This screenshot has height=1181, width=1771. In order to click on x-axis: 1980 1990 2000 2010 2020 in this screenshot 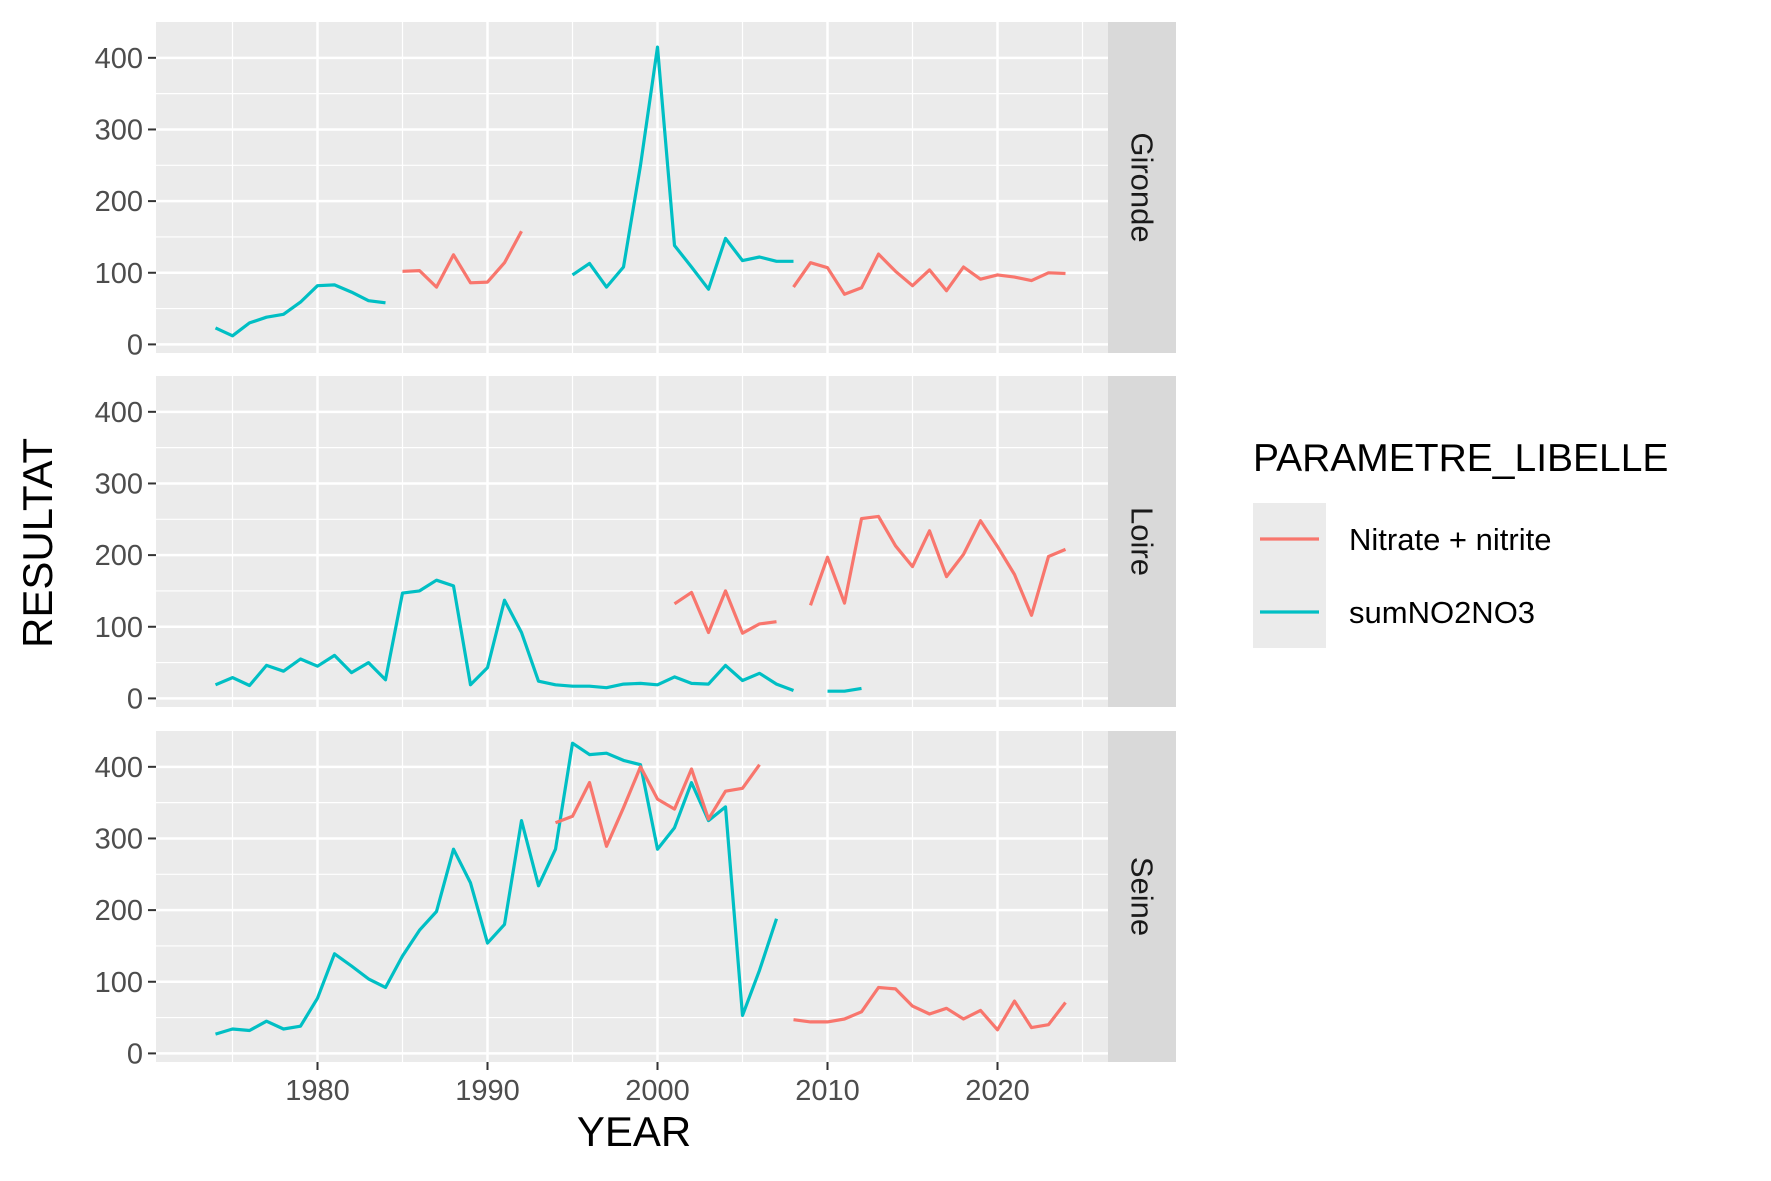, I will do `click(657, 1084)`.